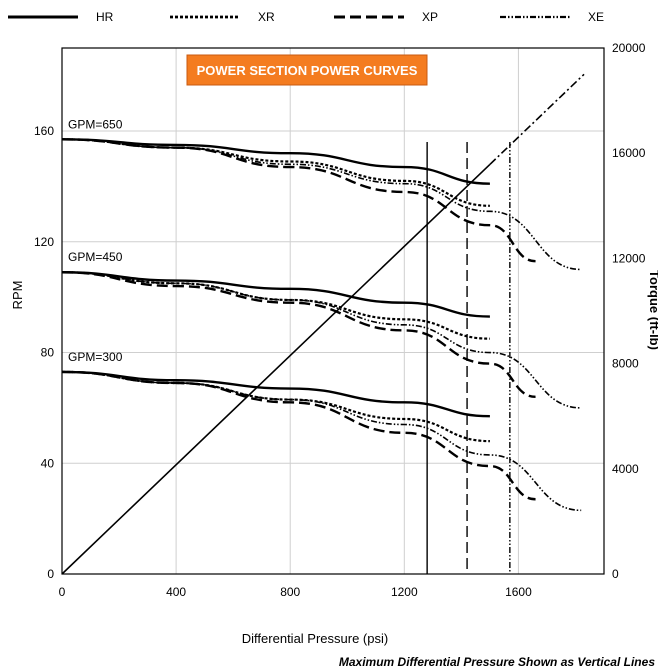 The height and width of the screenshot is (672, 658). Describe the element at coordinates (176, 592) in the screenshot. I see `x-tick-label: 400` at that location.